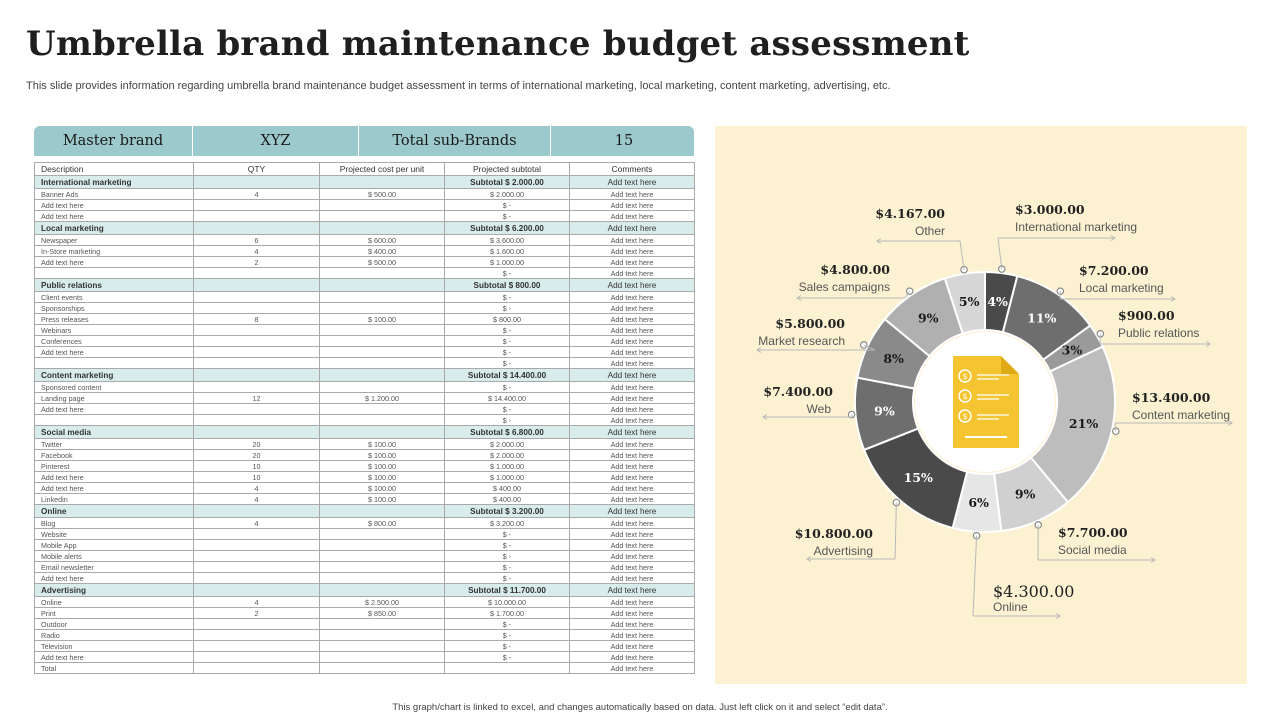 This screenshot has width=1280, height=720. I want to click on slice-value-label: $4.167.00, so click(910, 213).